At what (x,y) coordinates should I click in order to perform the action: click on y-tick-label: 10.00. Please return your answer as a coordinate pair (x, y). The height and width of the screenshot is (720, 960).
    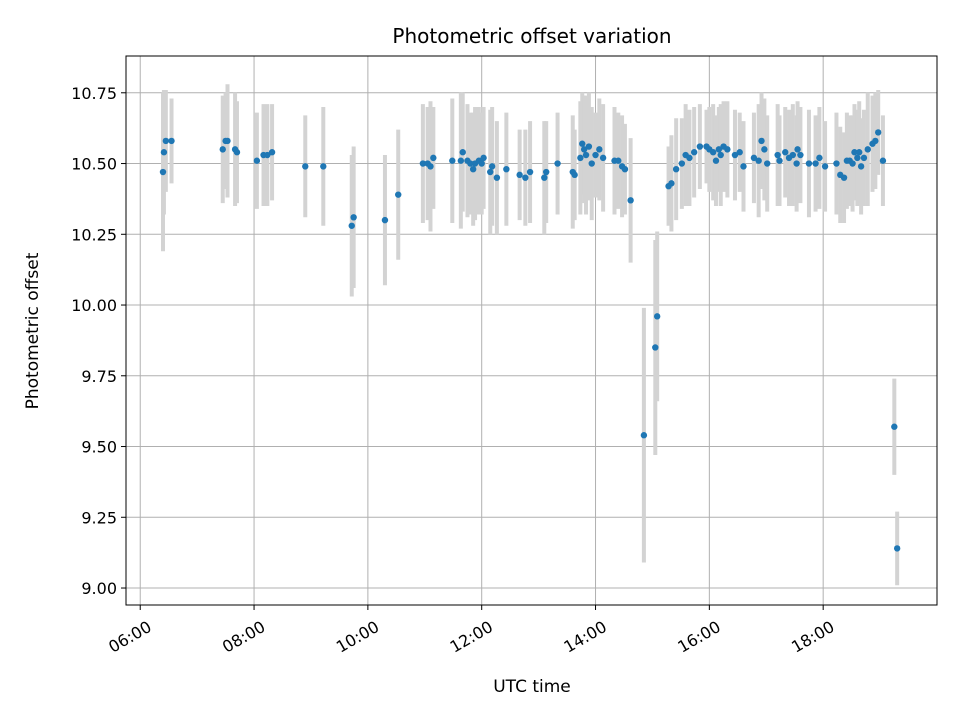
    Looking at the image, I should click on (94, 305).